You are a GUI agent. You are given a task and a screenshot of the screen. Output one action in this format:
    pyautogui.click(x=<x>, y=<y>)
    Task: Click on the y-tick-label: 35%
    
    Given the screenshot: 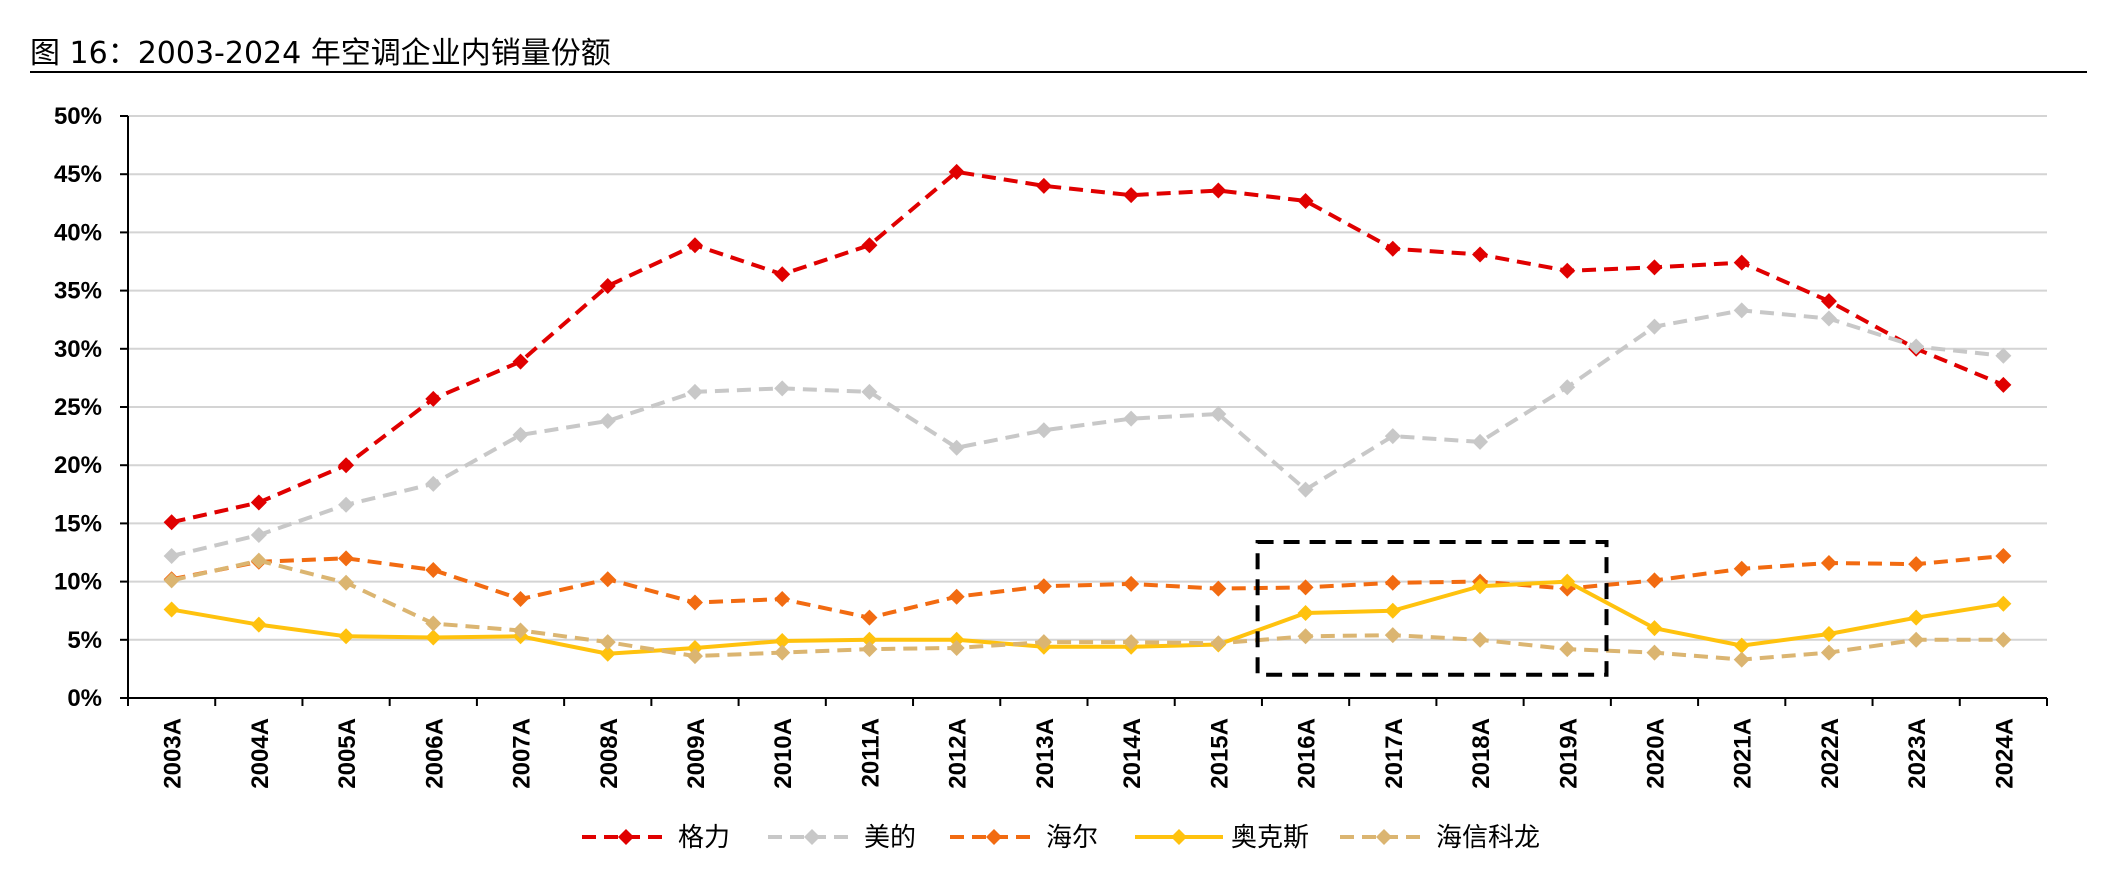 What is the action you would take?
    pyautogui.click(x=78, y=291)
    